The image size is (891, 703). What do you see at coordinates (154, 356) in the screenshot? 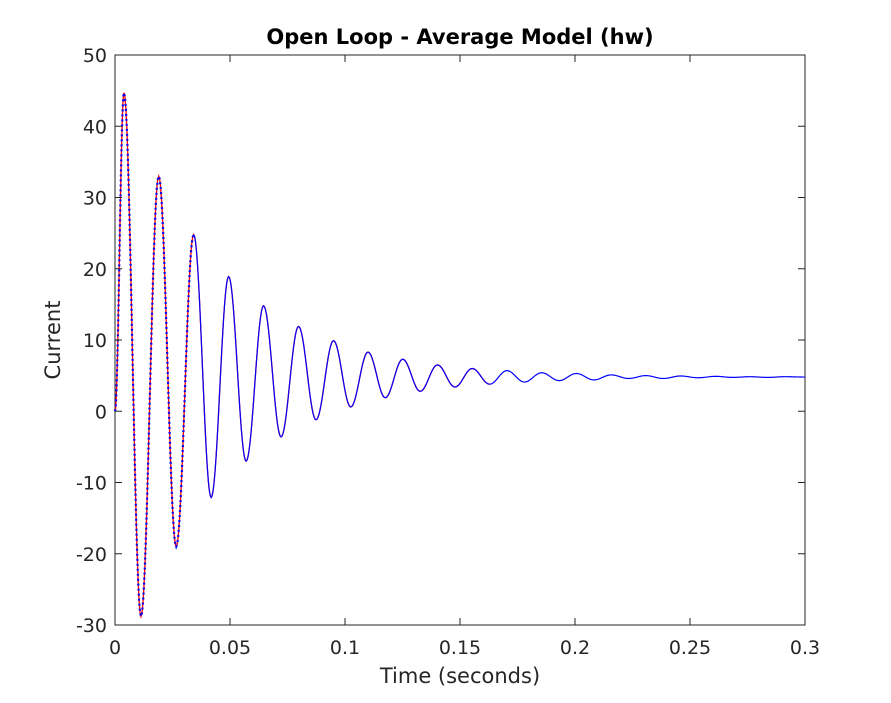
I see `series-line-blue-dotted` at bounding box center [154, 356].